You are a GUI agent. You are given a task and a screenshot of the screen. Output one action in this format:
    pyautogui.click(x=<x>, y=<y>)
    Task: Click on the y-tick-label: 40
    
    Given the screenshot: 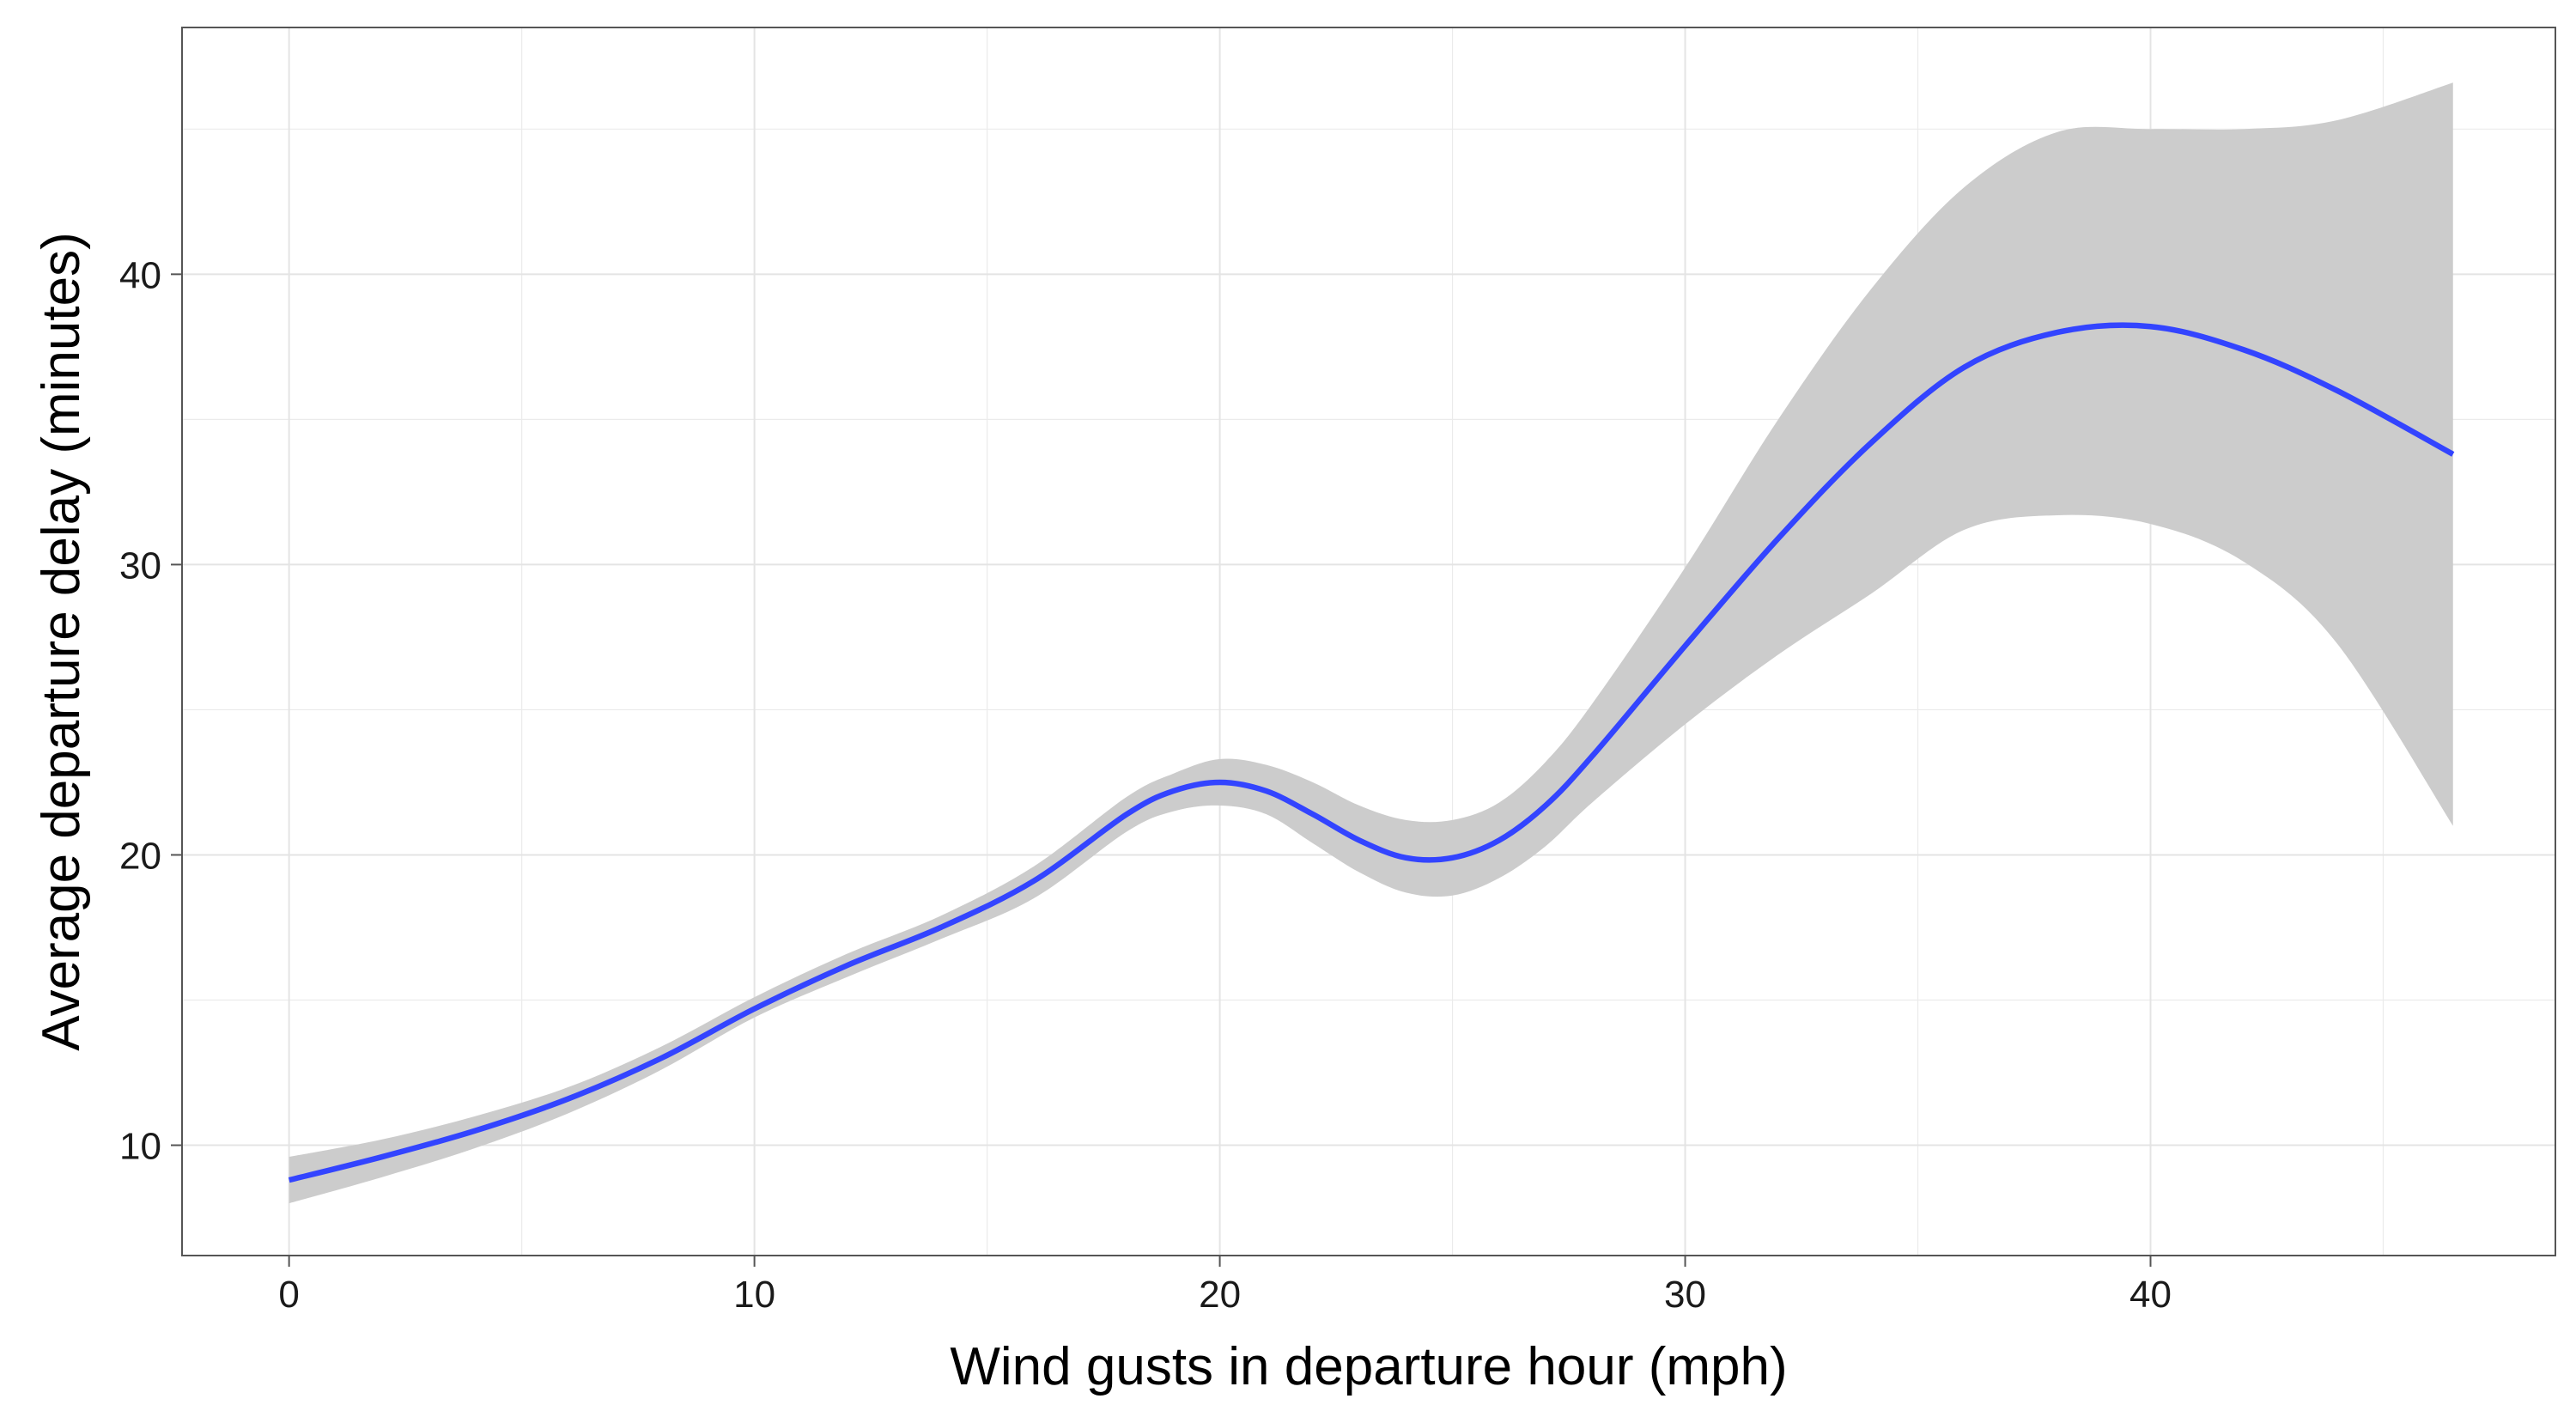 What is the action you would take?
    pyautogui.click(x=140, y=275)
    